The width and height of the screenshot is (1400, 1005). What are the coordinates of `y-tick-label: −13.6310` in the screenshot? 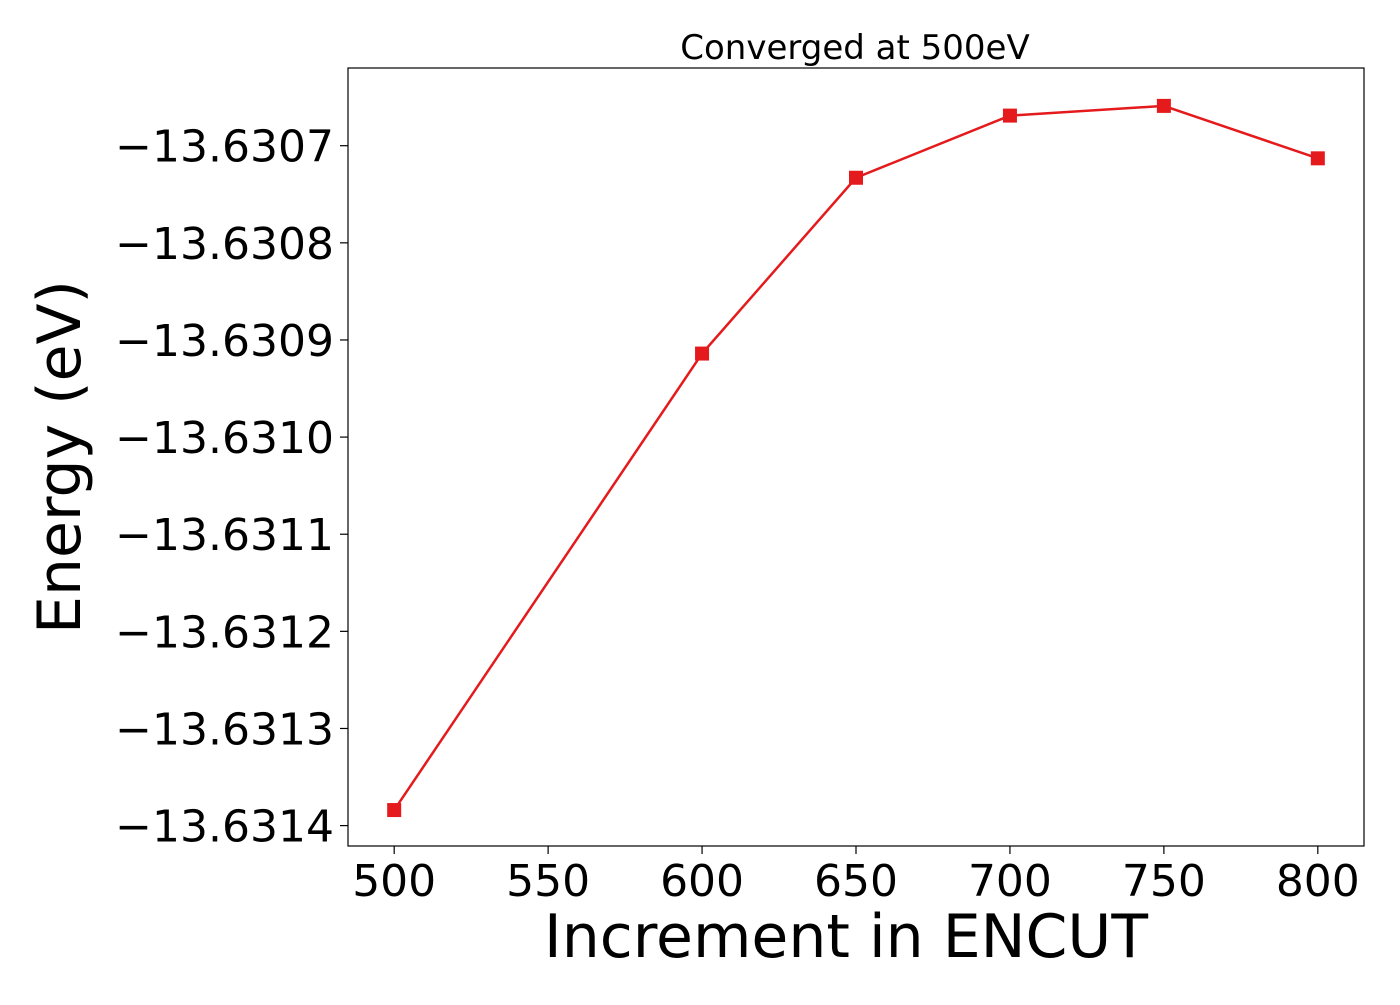 It's located at (224, 438).